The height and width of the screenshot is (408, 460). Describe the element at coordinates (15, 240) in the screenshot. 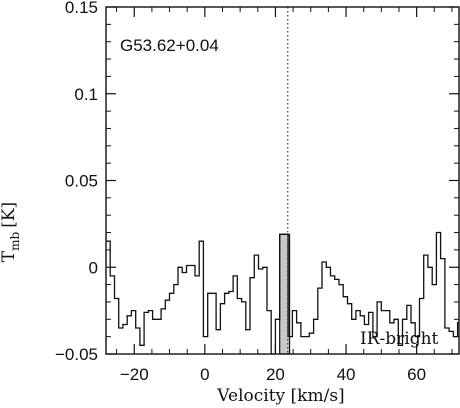

I see `y-axis-title-sub: mb` at that location.